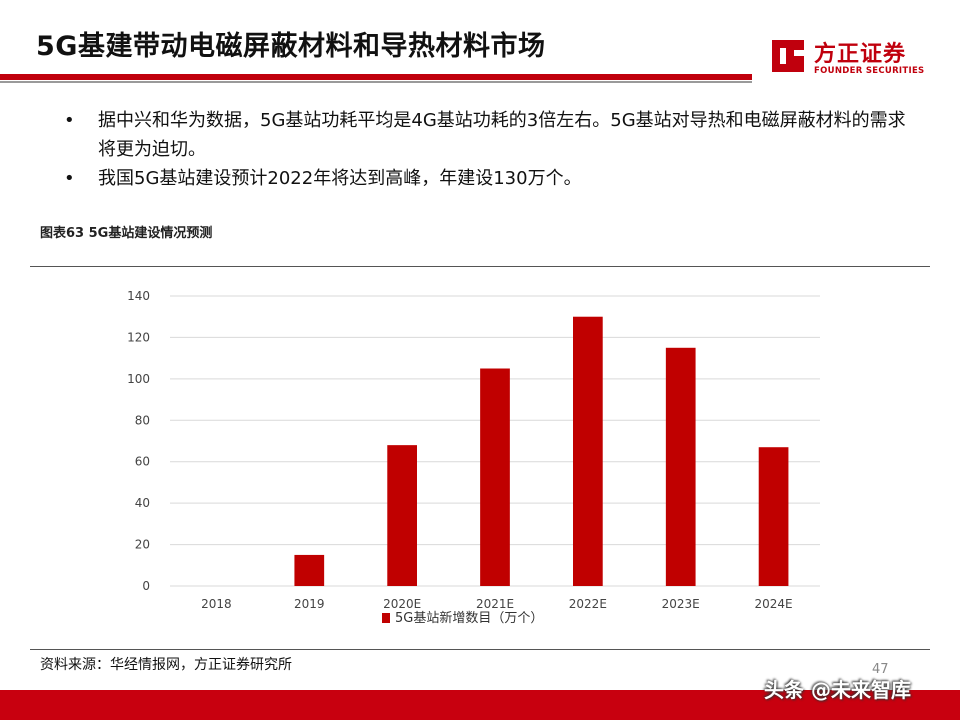 Image resolution: width=960 pixels, height=720 pixels. I want to click on y-tick-label: 0, so click(146, 586).